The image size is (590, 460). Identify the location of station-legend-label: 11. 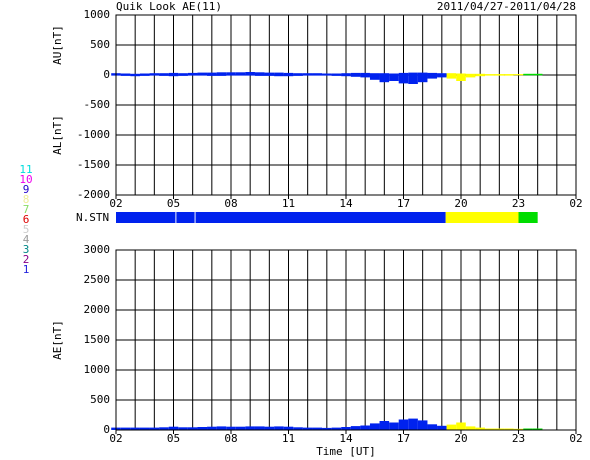
(25, 169).